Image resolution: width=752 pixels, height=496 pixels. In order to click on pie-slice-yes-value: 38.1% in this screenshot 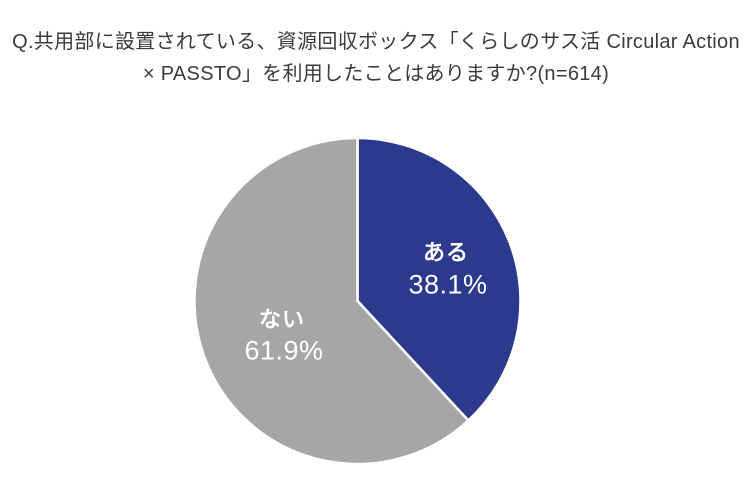, I will do `click(448, 284)`.